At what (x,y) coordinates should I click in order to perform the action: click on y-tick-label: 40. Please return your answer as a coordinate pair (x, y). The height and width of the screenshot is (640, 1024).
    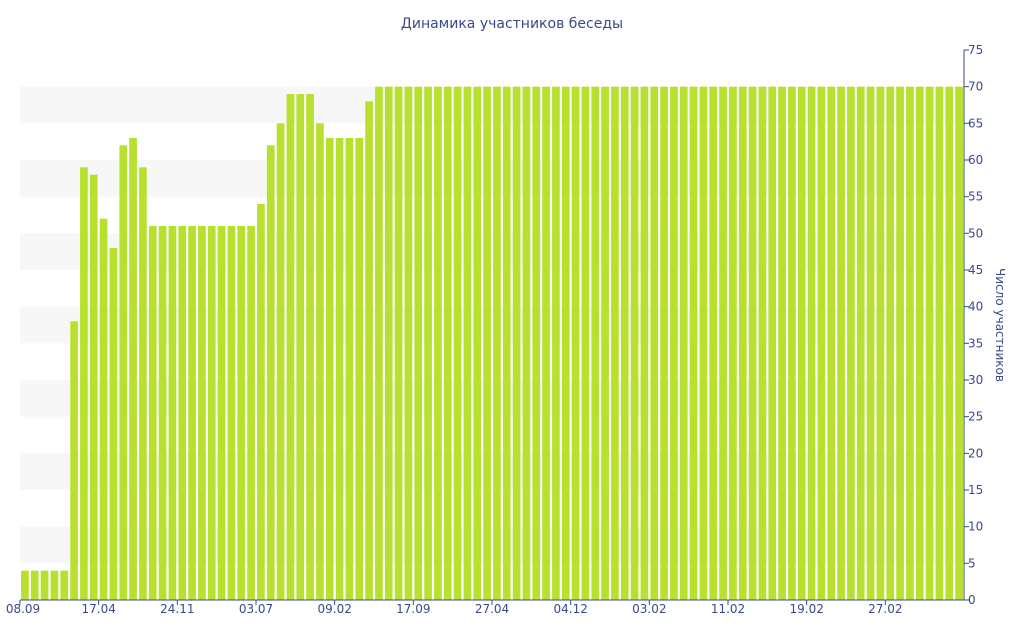
    Looking at the image, I should click on (975, 307).